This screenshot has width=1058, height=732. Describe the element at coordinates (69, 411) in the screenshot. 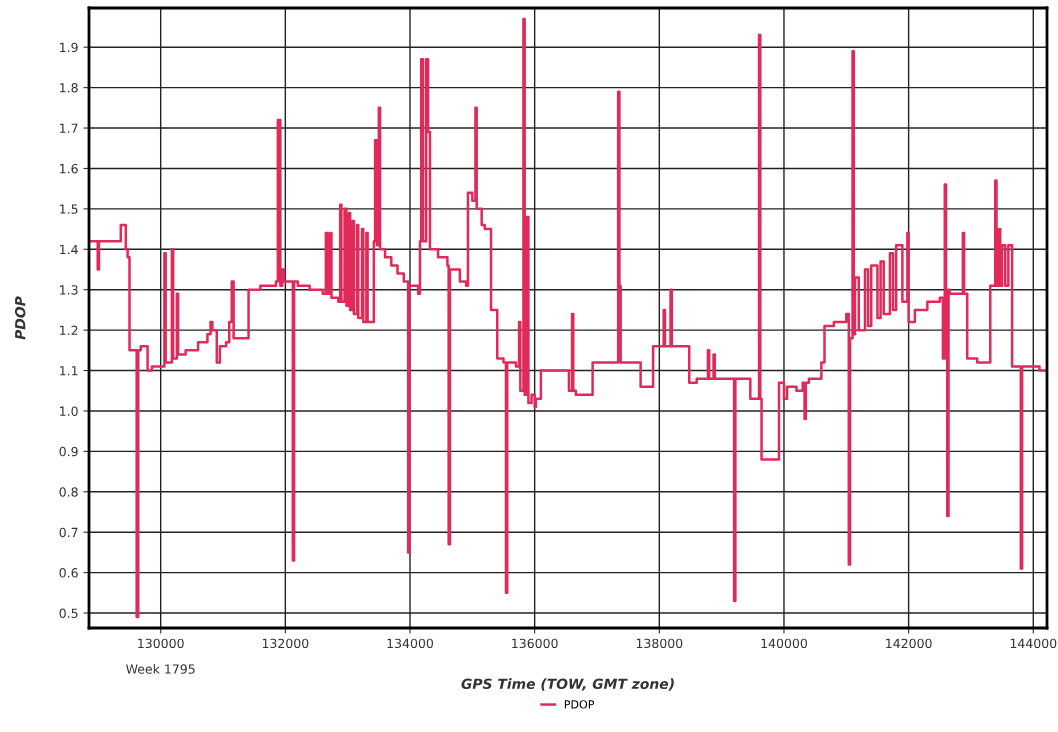

I see `y-tick-label: 1.0` at that location.